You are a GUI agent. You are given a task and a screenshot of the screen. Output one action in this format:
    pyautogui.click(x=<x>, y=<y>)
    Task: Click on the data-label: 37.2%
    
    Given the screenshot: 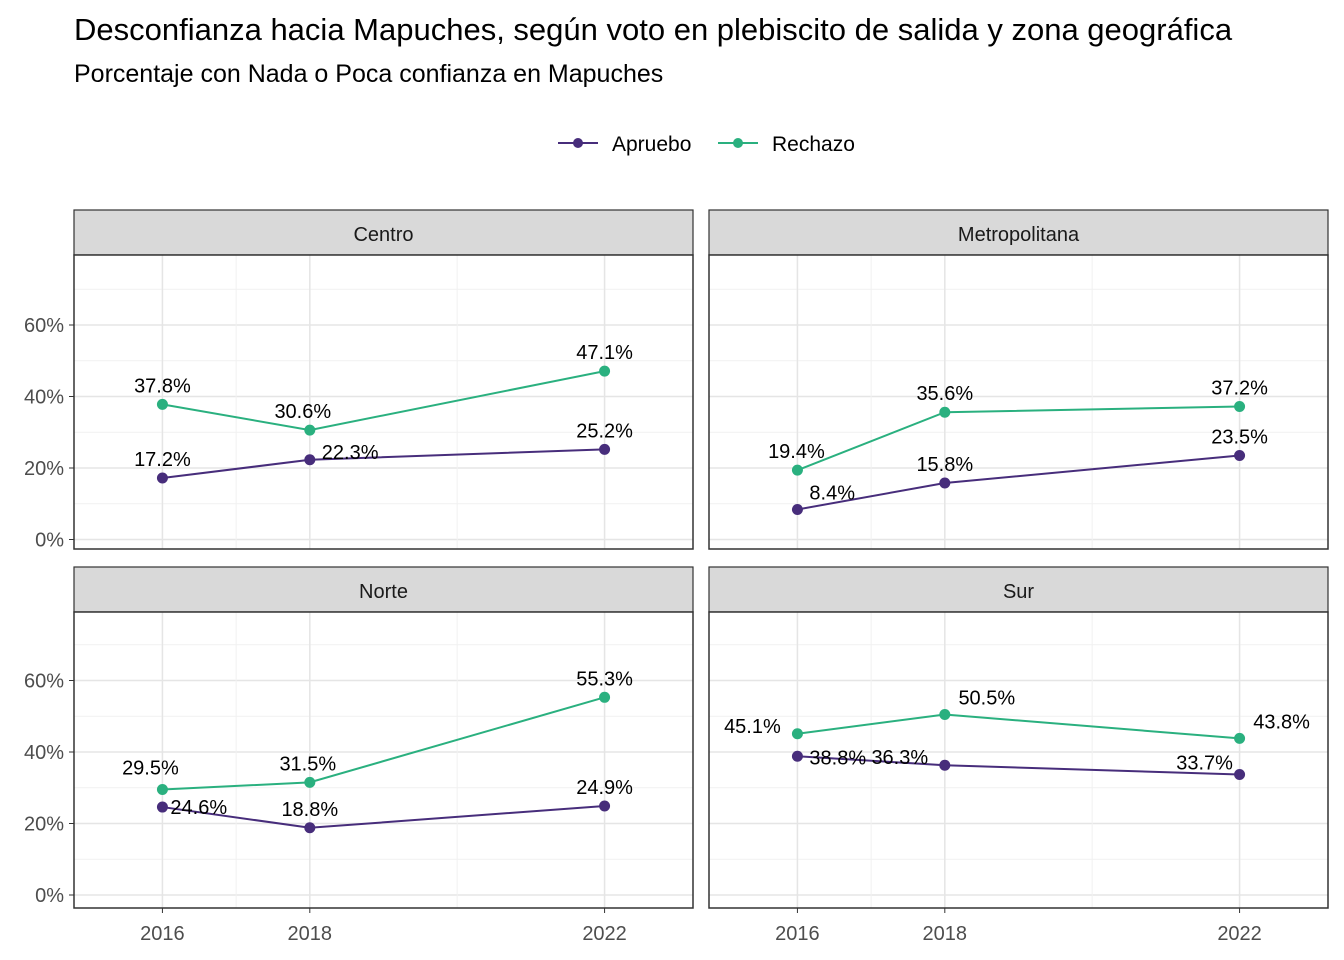 What is the action you would take?
    pyautogui.click(x=1239, y=389)
    